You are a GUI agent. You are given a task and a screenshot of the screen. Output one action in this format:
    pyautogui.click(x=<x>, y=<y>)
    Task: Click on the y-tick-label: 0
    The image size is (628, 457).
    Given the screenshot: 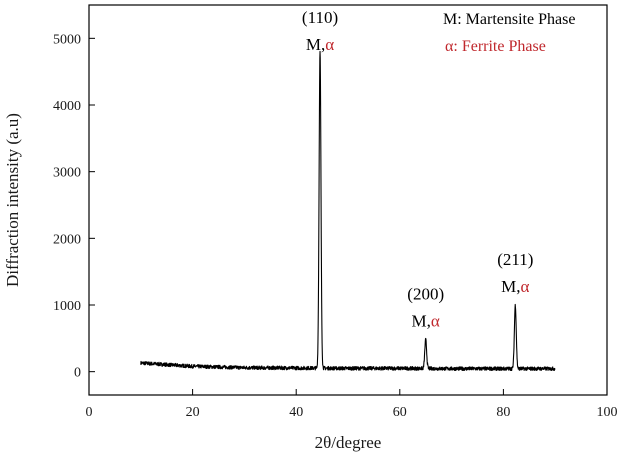 What is the action you would take?
    pyautogui.click(x=77, y=373)
    